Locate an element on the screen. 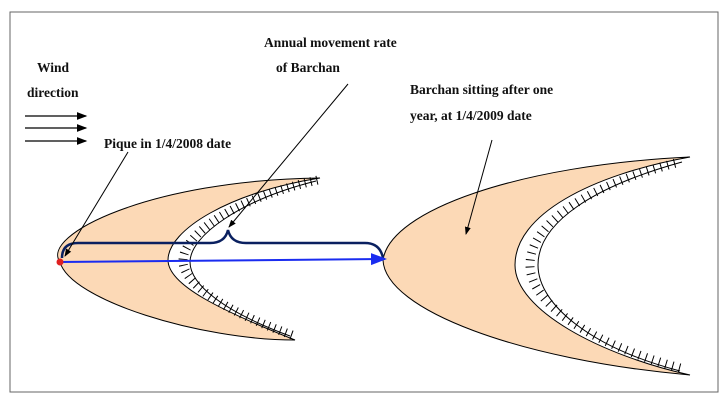 The width and height of the screenshot is (724, 400). label: Annual movement rate is located at coordinates (330, 42).